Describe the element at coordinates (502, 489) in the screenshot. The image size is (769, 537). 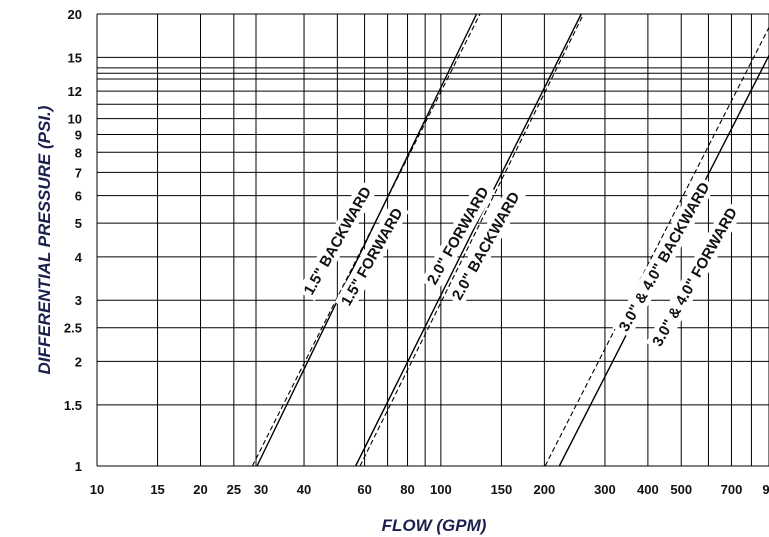
I see `x-tick-label: 150` at that location.